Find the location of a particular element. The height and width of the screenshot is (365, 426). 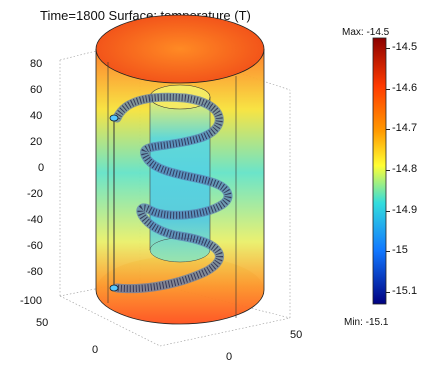

colorbar-tick: -15.1 is located at coordinates (405, 291).